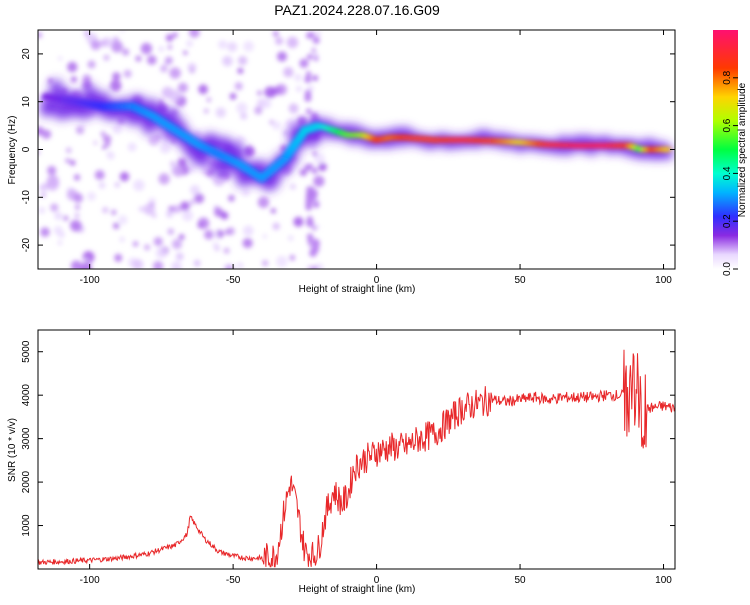  Describe the element at coordinates (26, 482) in the screenshot. I see `y-tick-label: 2000` at that location.